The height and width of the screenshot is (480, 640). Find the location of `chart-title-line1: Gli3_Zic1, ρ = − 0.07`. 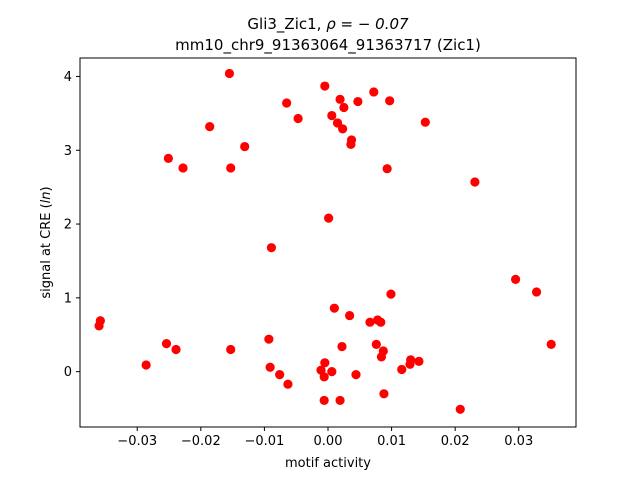

chart-title-line1: Gli3_Zic1, ρ = − 0.07 is located at coordinates (328, 24).